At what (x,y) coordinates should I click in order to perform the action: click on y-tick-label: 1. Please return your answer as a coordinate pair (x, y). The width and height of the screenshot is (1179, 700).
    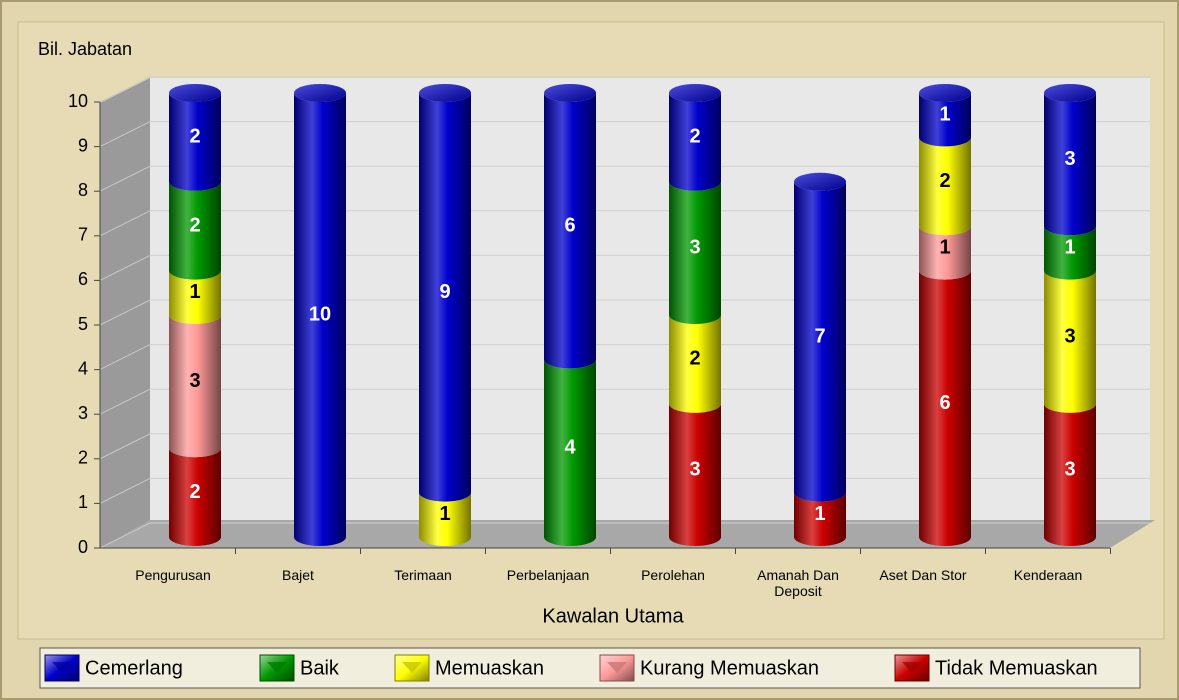
    Looking at the image, I should click on (83, 502).